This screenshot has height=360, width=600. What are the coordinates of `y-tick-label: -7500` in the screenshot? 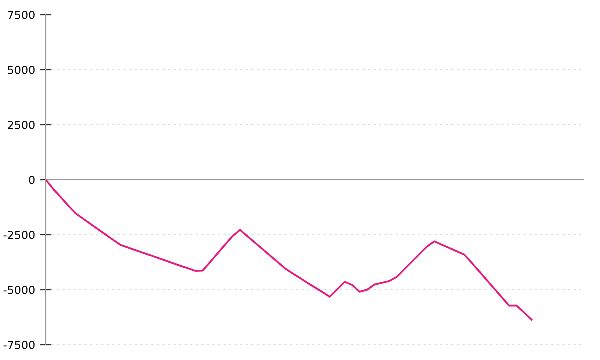 It's located at (19, 345).